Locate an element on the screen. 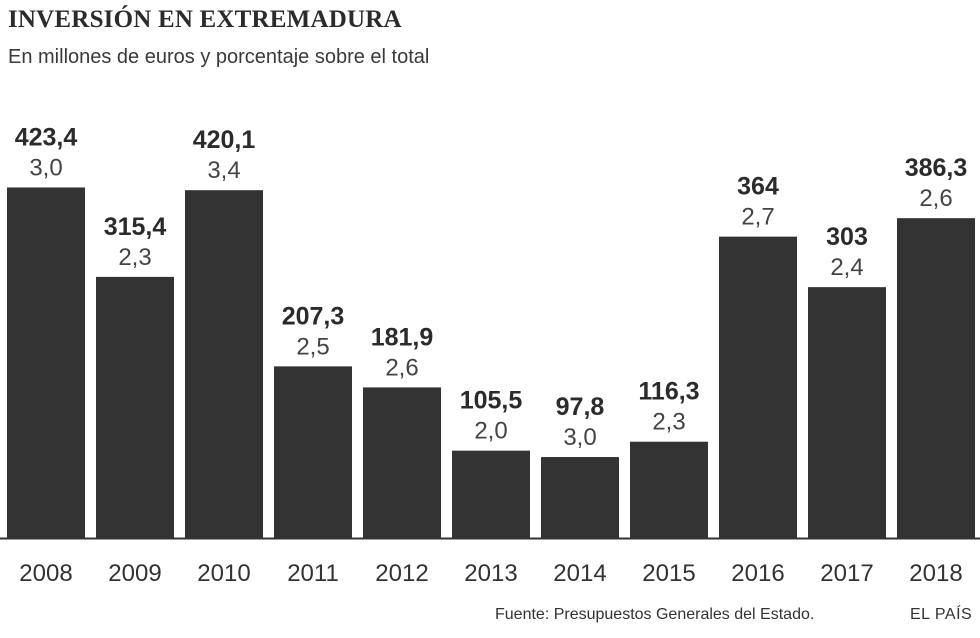  percent-label-2016: 2,7 is located at coordinates (757, 217).